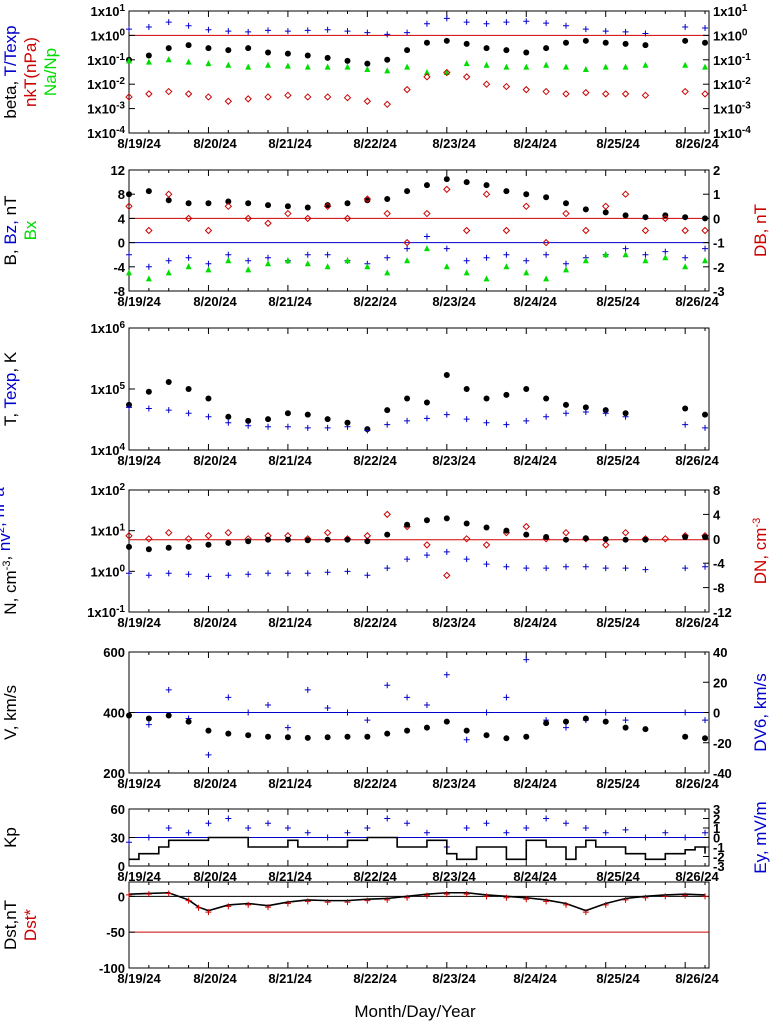 Image resolution: width=783 pixels, height=1024 pixels. What do you see at coordinates (719, 847) in the screenshot?
I see `y-tick-label: -1` at bounding box center [719, 847].